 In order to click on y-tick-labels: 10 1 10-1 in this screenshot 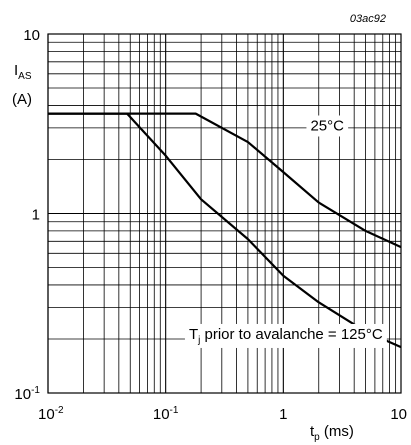, I will do `click(27, 215)`.